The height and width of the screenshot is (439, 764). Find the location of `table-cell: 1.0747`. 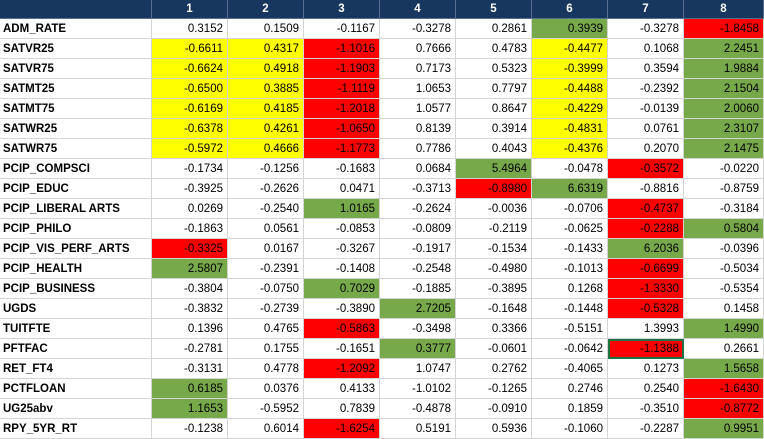

table-cell: 1.0747 is located at coordinates (418, 369).